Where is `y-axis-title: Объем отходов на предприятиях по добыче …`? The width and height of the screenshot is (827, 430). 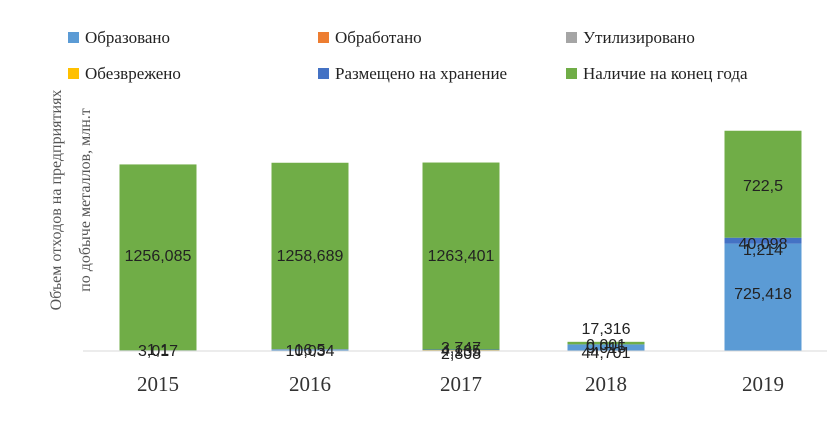 y-axis-title: Объем отходов на предприятиях по добыче … is located at coordinates (71, 200).